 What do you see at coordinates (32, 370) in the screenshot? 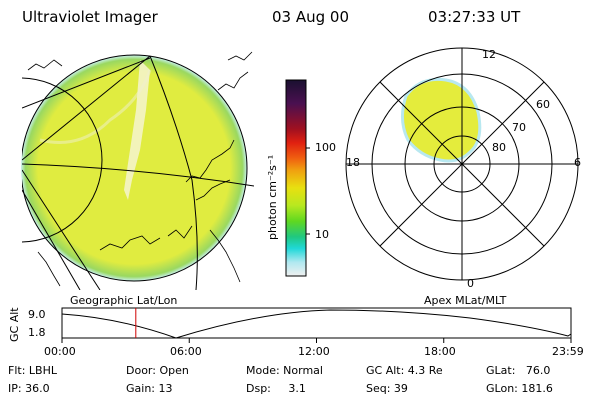
I see `filter-status: Flt: LBHL` at bounding box center [32, 370].